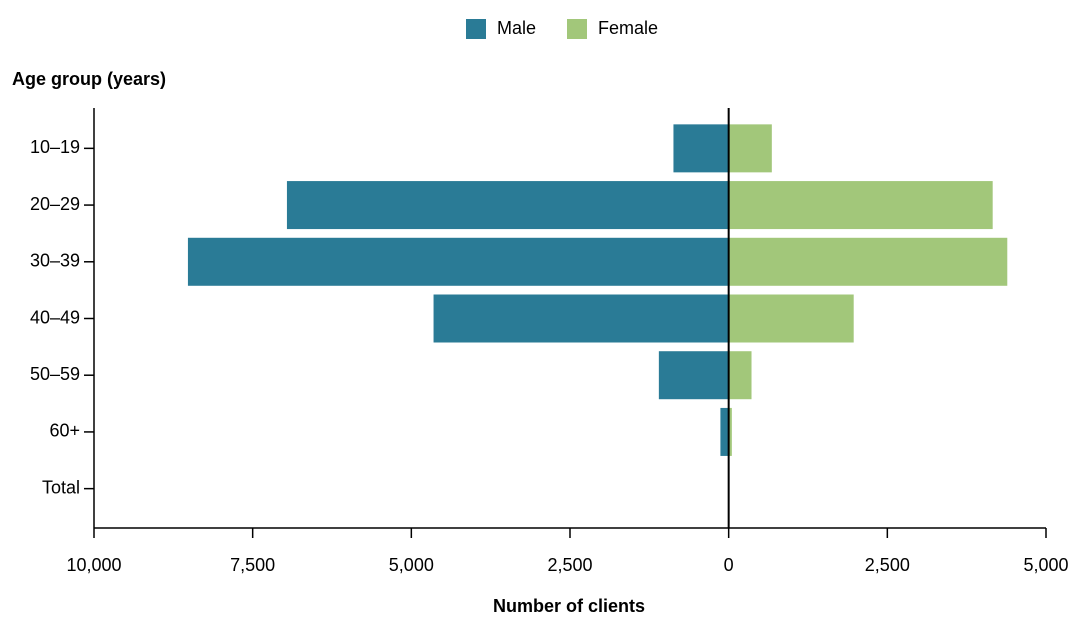 The width and height of the screenshot is (1075, 619). I want to click on x-tick-label: 0, so click(729, 565).